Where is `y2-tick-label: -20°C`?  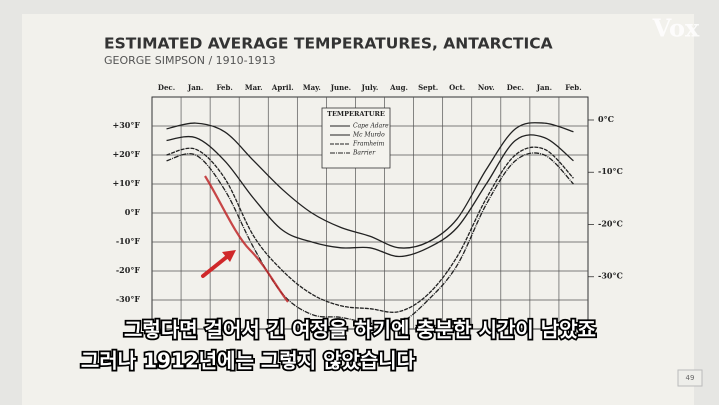
y2-tick-label: -20°C is located at coordinates (610, 223).